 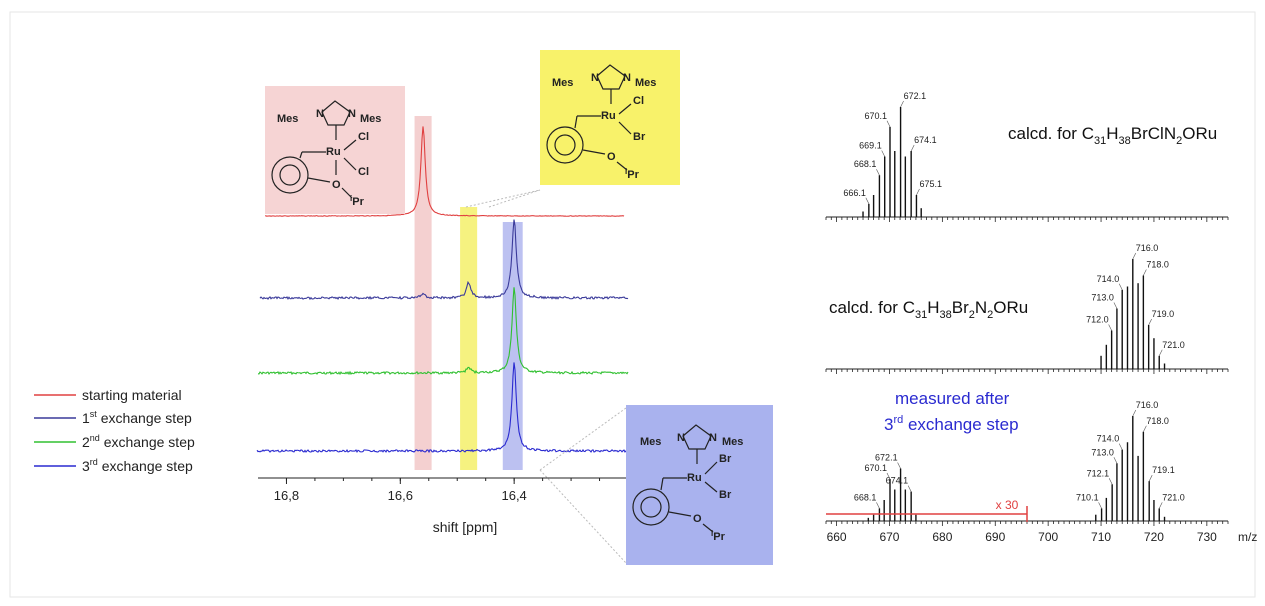 What do you see at coordinates (1147, 248) in the screenshot?
I see `ms-peak-label-1-3: 716.0` at bounding box center [1147, 248].